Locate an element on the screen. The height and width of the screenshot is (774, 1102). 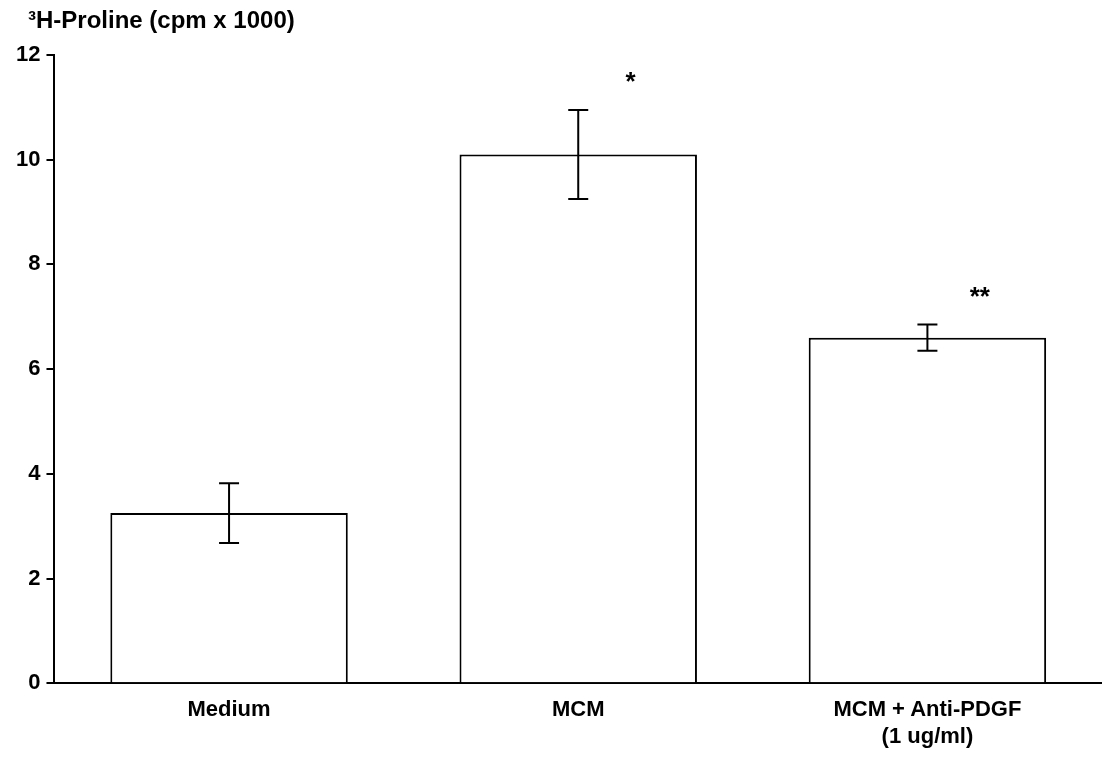
y-tick-label: 10 is located at coordinates (28, 158).